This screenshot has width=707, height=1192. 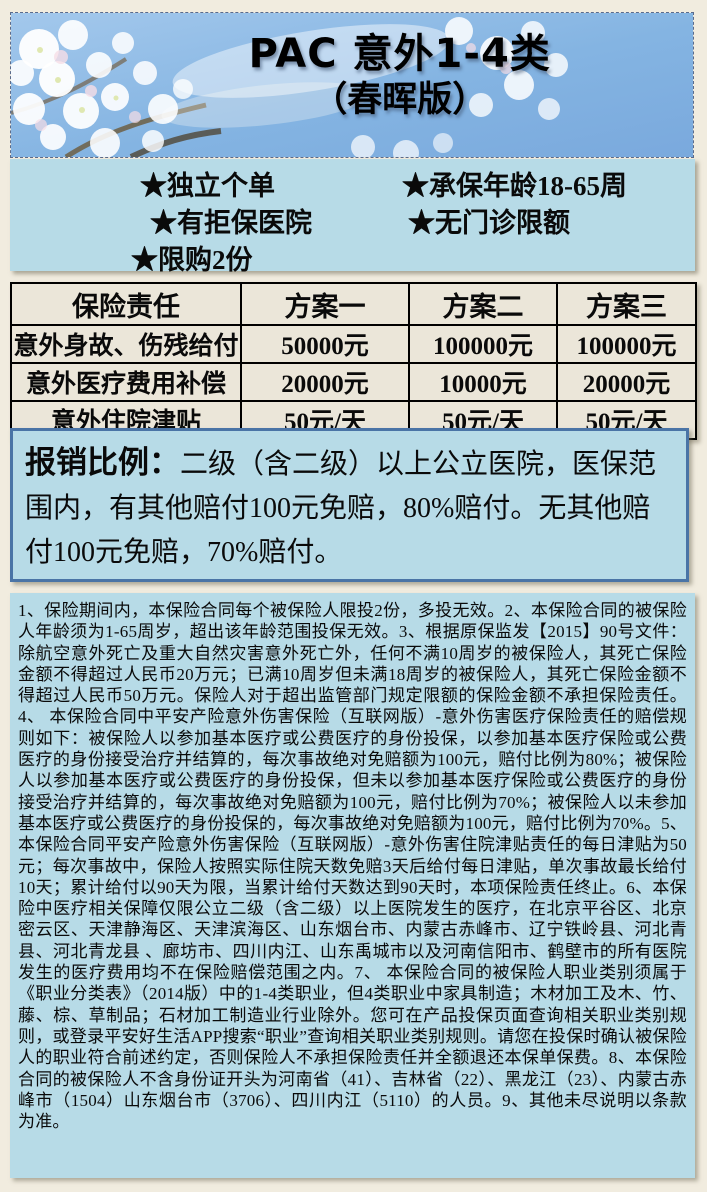 I want to click on row-label: 意外身故、伤残给付, so click(x=126, y=344).